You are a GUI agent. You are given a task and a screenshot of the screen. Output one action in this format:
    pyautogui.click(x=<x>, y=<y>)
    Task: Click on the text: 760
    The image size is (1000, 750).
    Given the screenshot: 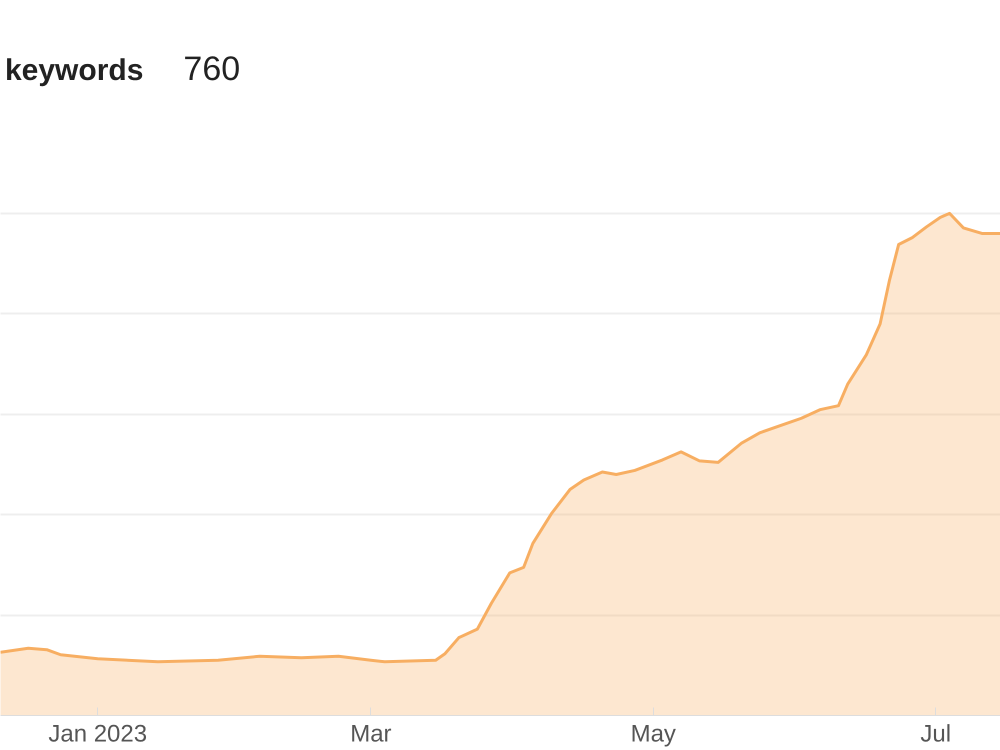 What is the action you would take?
    pyautogui.click(x=211, y=69)
    